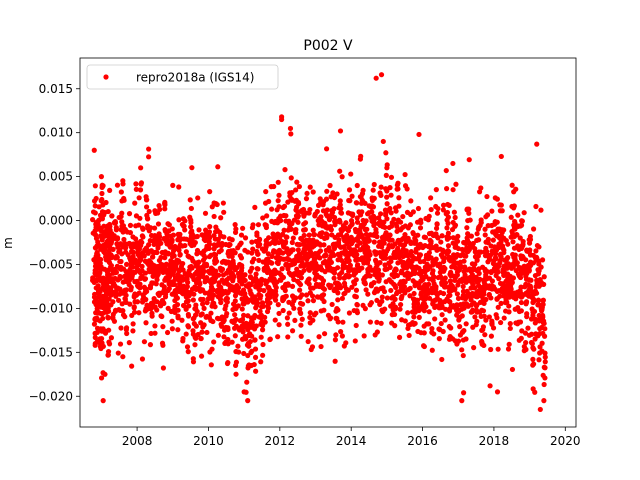 This screenshot has width=640, height=480. What do you see at coordinates (56, 221) in the screenshot?
I see `y-tick-label: 0.000` at bounding box center [56, 221].